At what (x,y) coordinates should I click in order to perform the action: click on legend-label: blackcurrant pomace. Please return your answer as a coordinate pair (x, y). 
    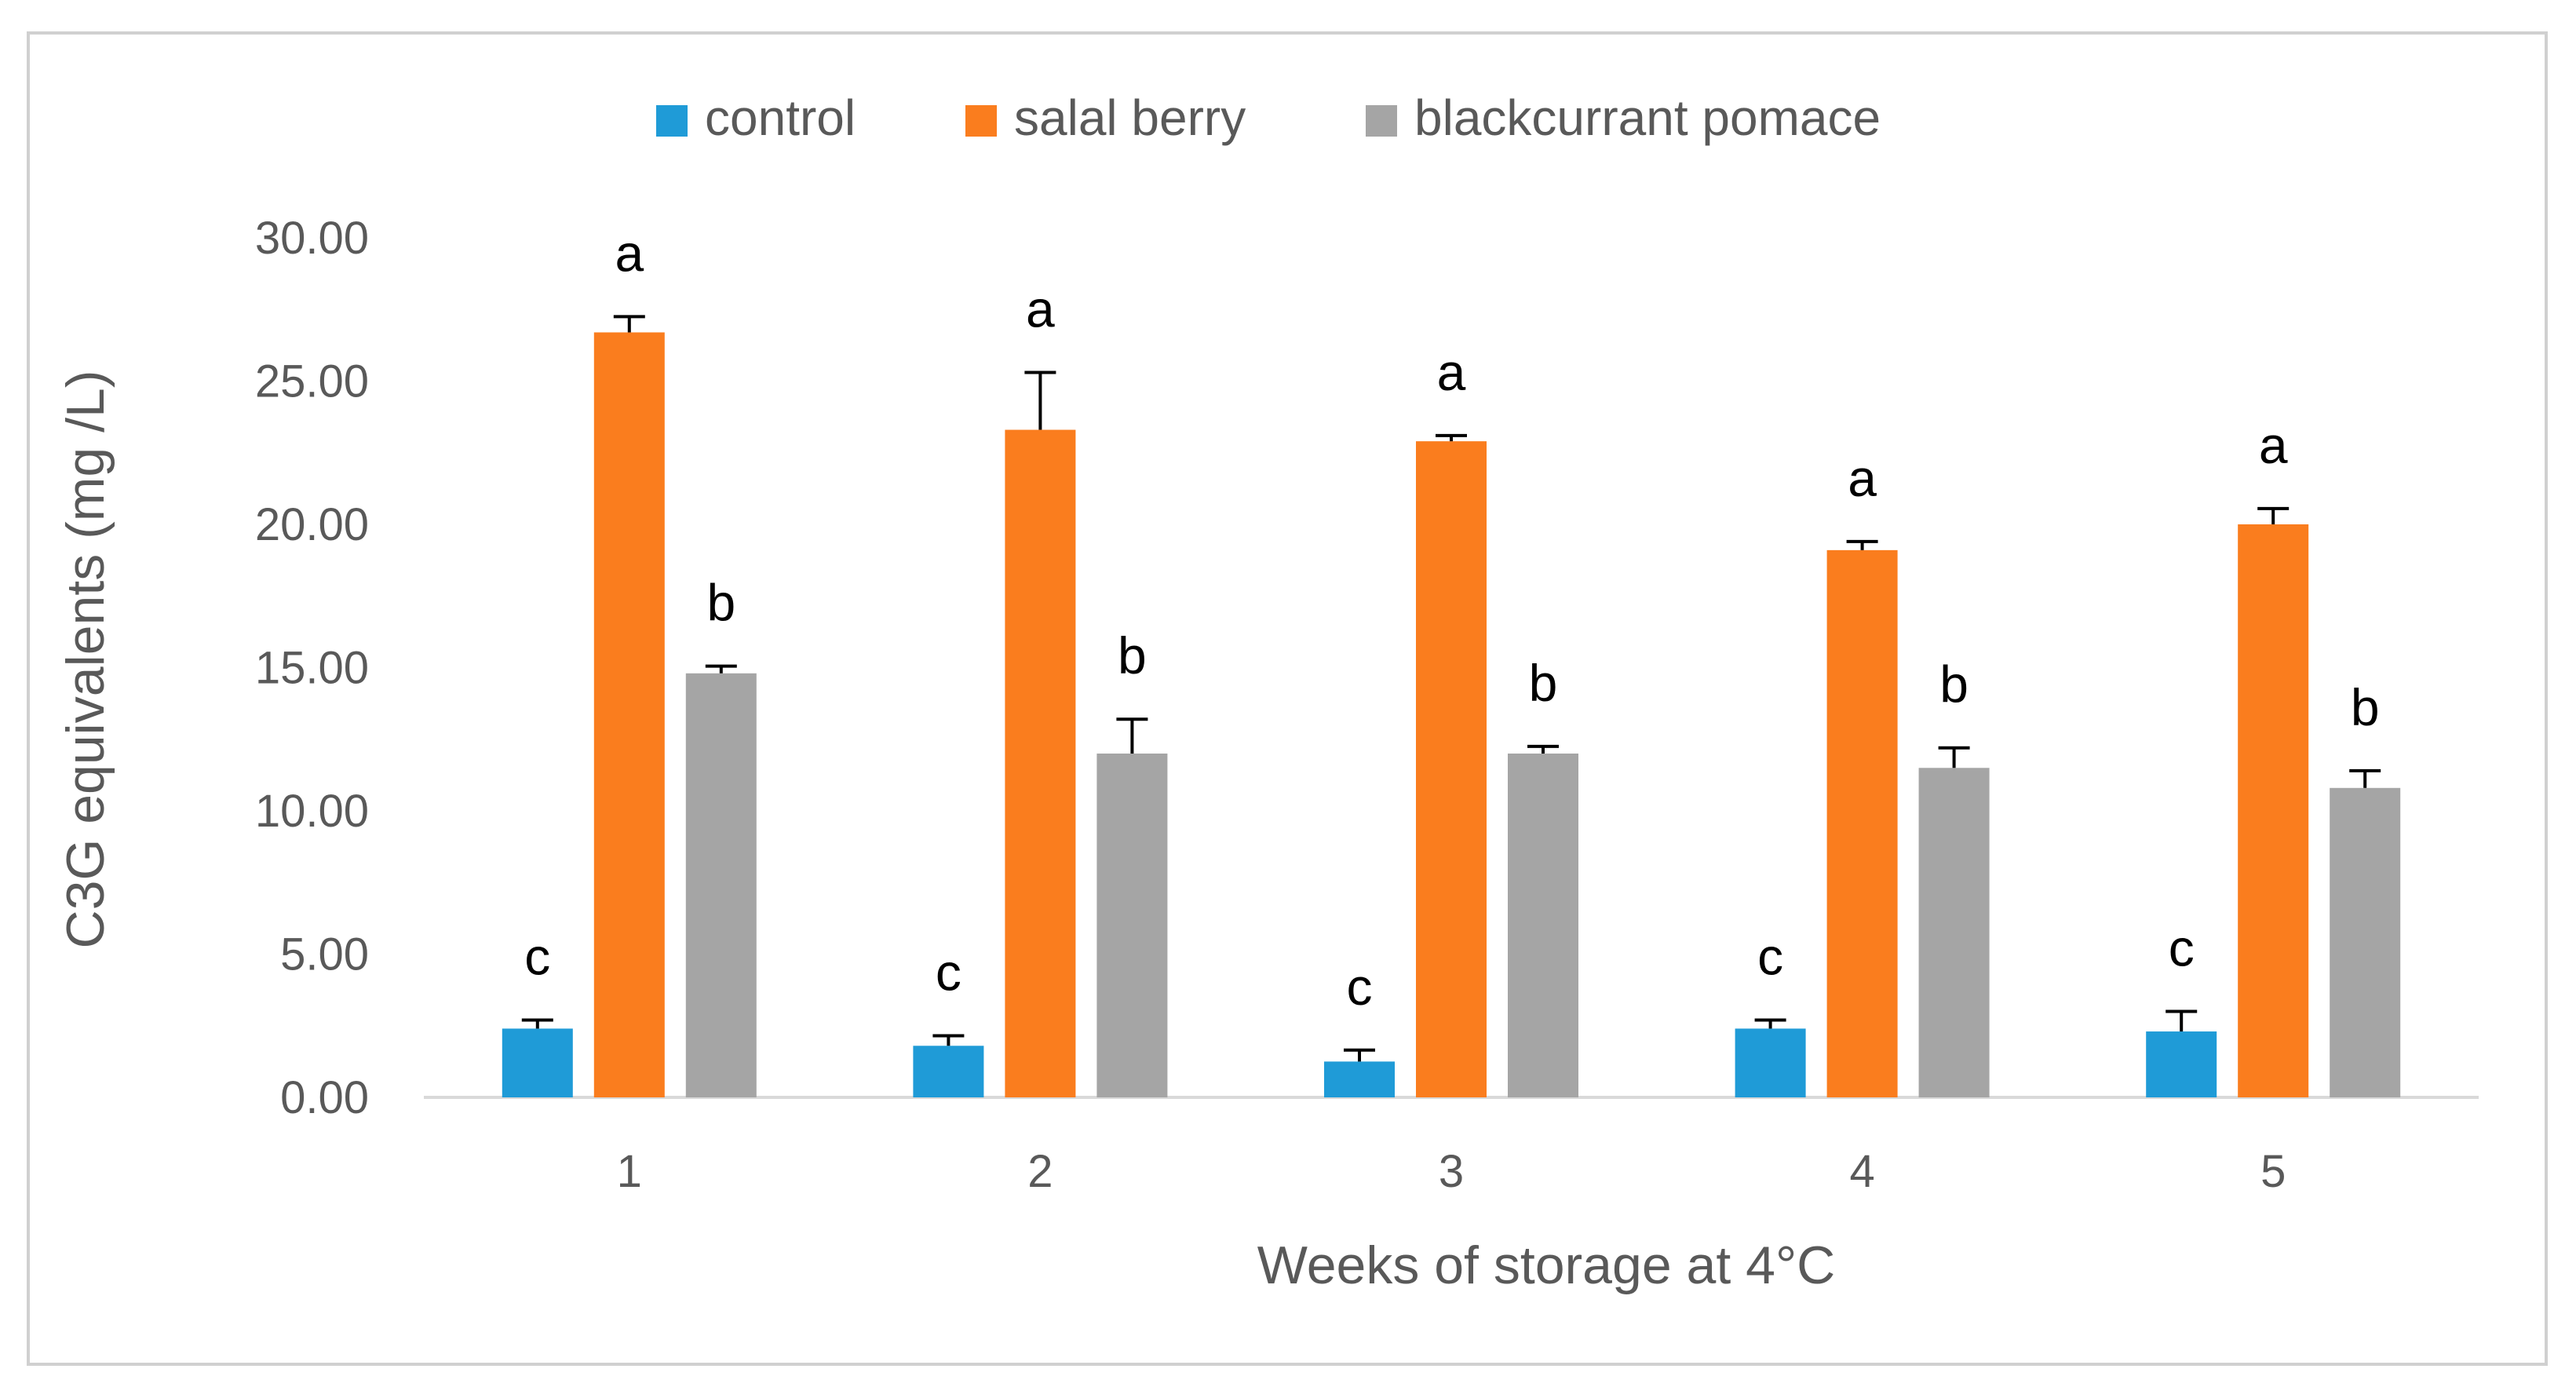
    Looking at the image, I should click on (1647, 118).